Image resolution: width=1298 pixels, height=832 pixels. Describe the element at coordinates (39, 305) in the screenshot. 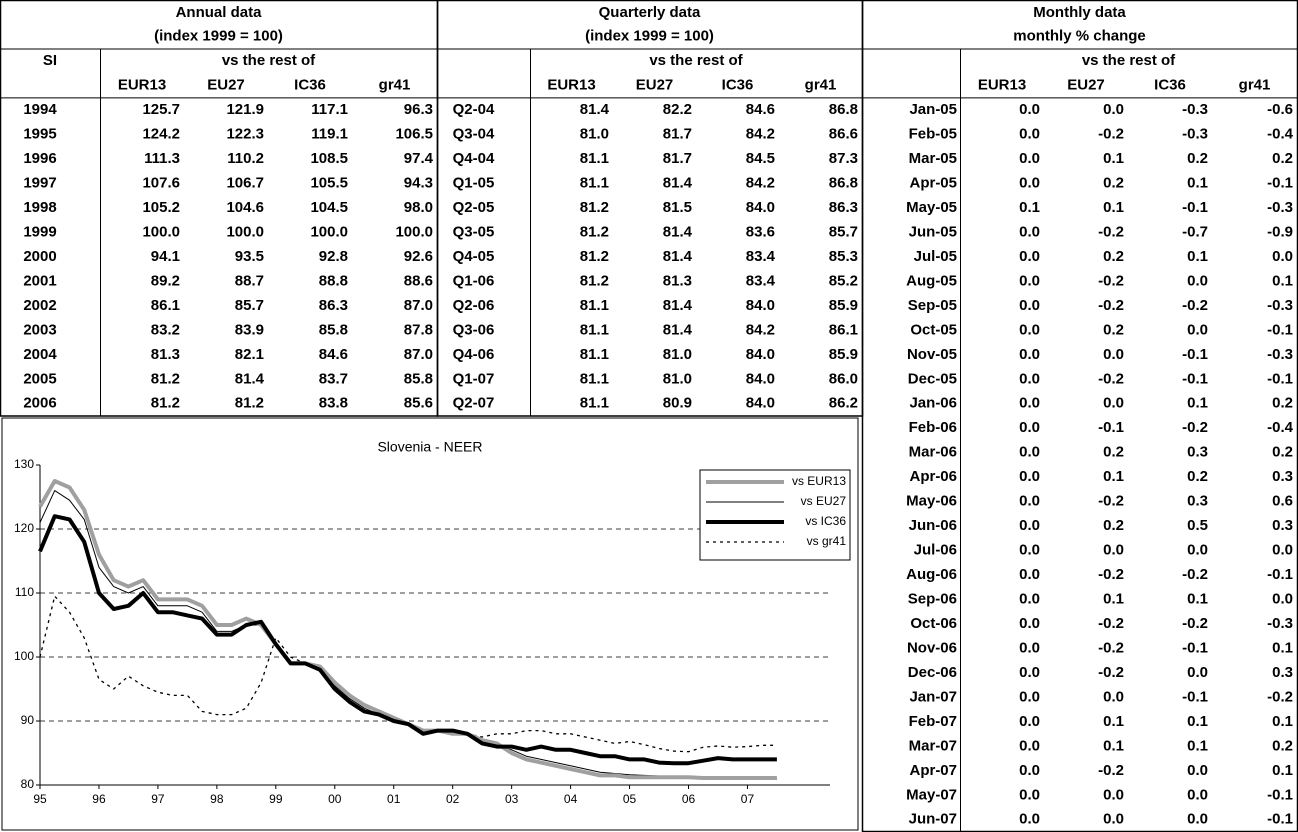

I see `row-label: 2002` at that location.